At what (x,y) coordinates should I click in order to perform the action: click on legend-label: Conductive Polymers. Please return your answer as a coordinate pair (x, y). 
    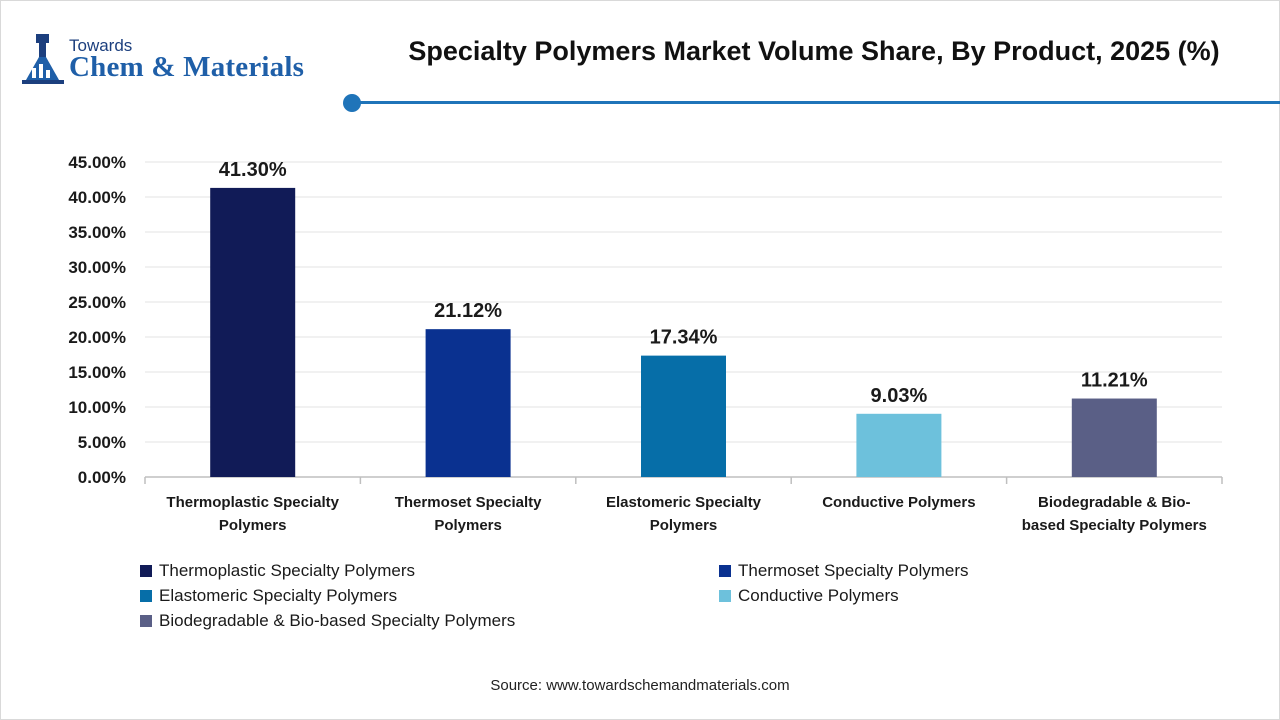
    Looking at the image, I should click on (818, 595).